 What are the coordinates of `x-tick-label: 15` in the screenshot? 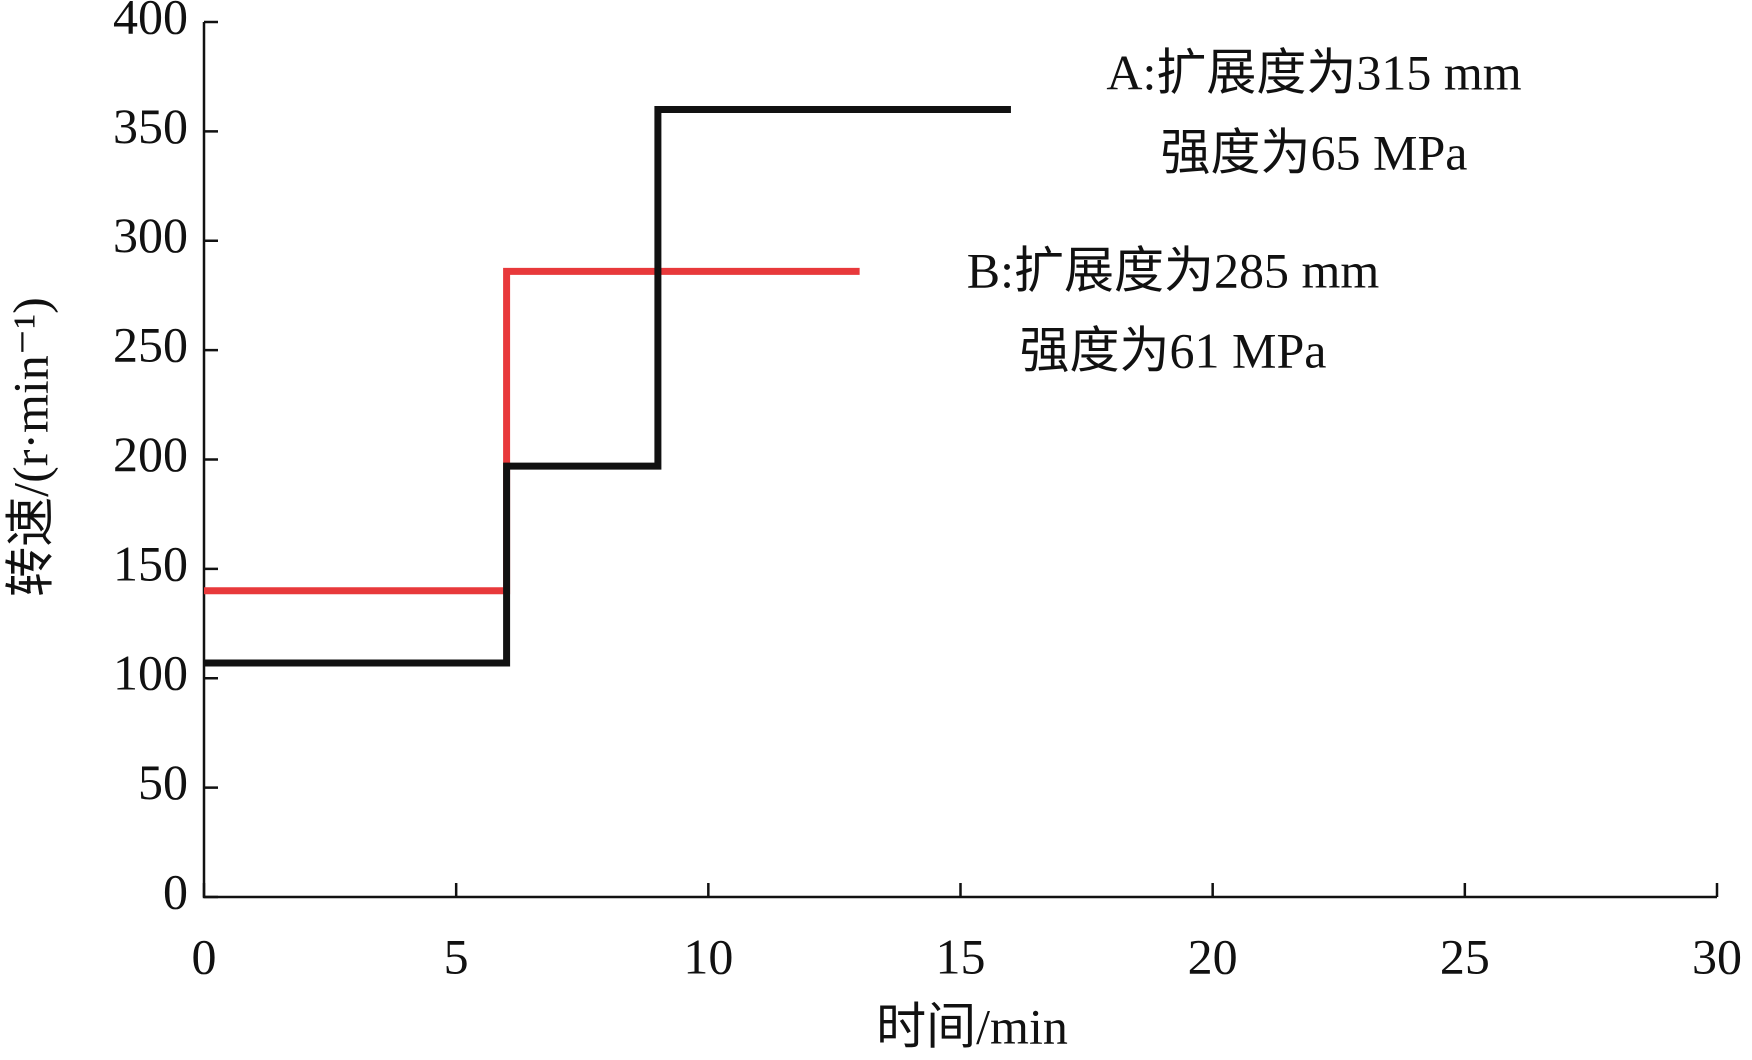 It's located at (961, 956).